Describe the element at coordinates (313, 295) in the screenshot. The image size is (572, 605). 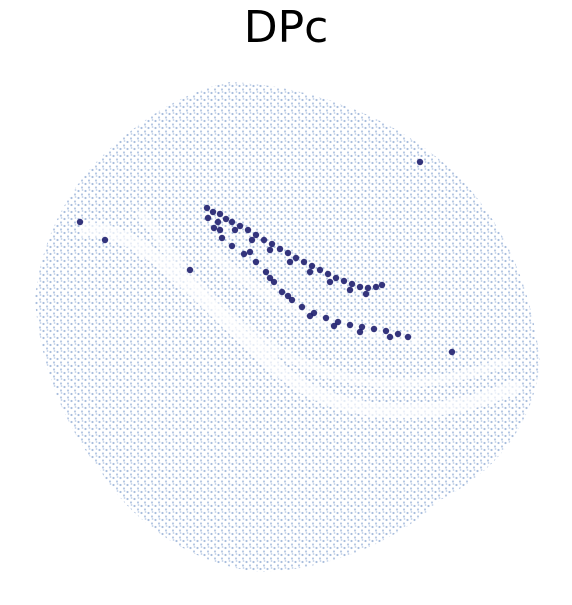
I see `tissue-gap` at that location.